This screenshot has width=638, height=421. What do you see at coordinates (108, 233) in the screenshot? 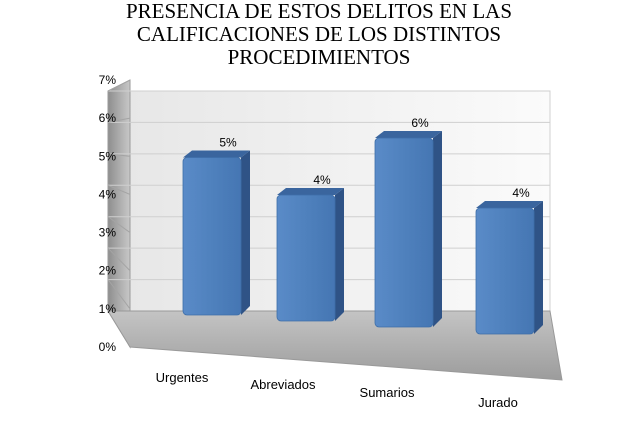
I see `y-tick-label: 3%` at bounding box center [108, 233].